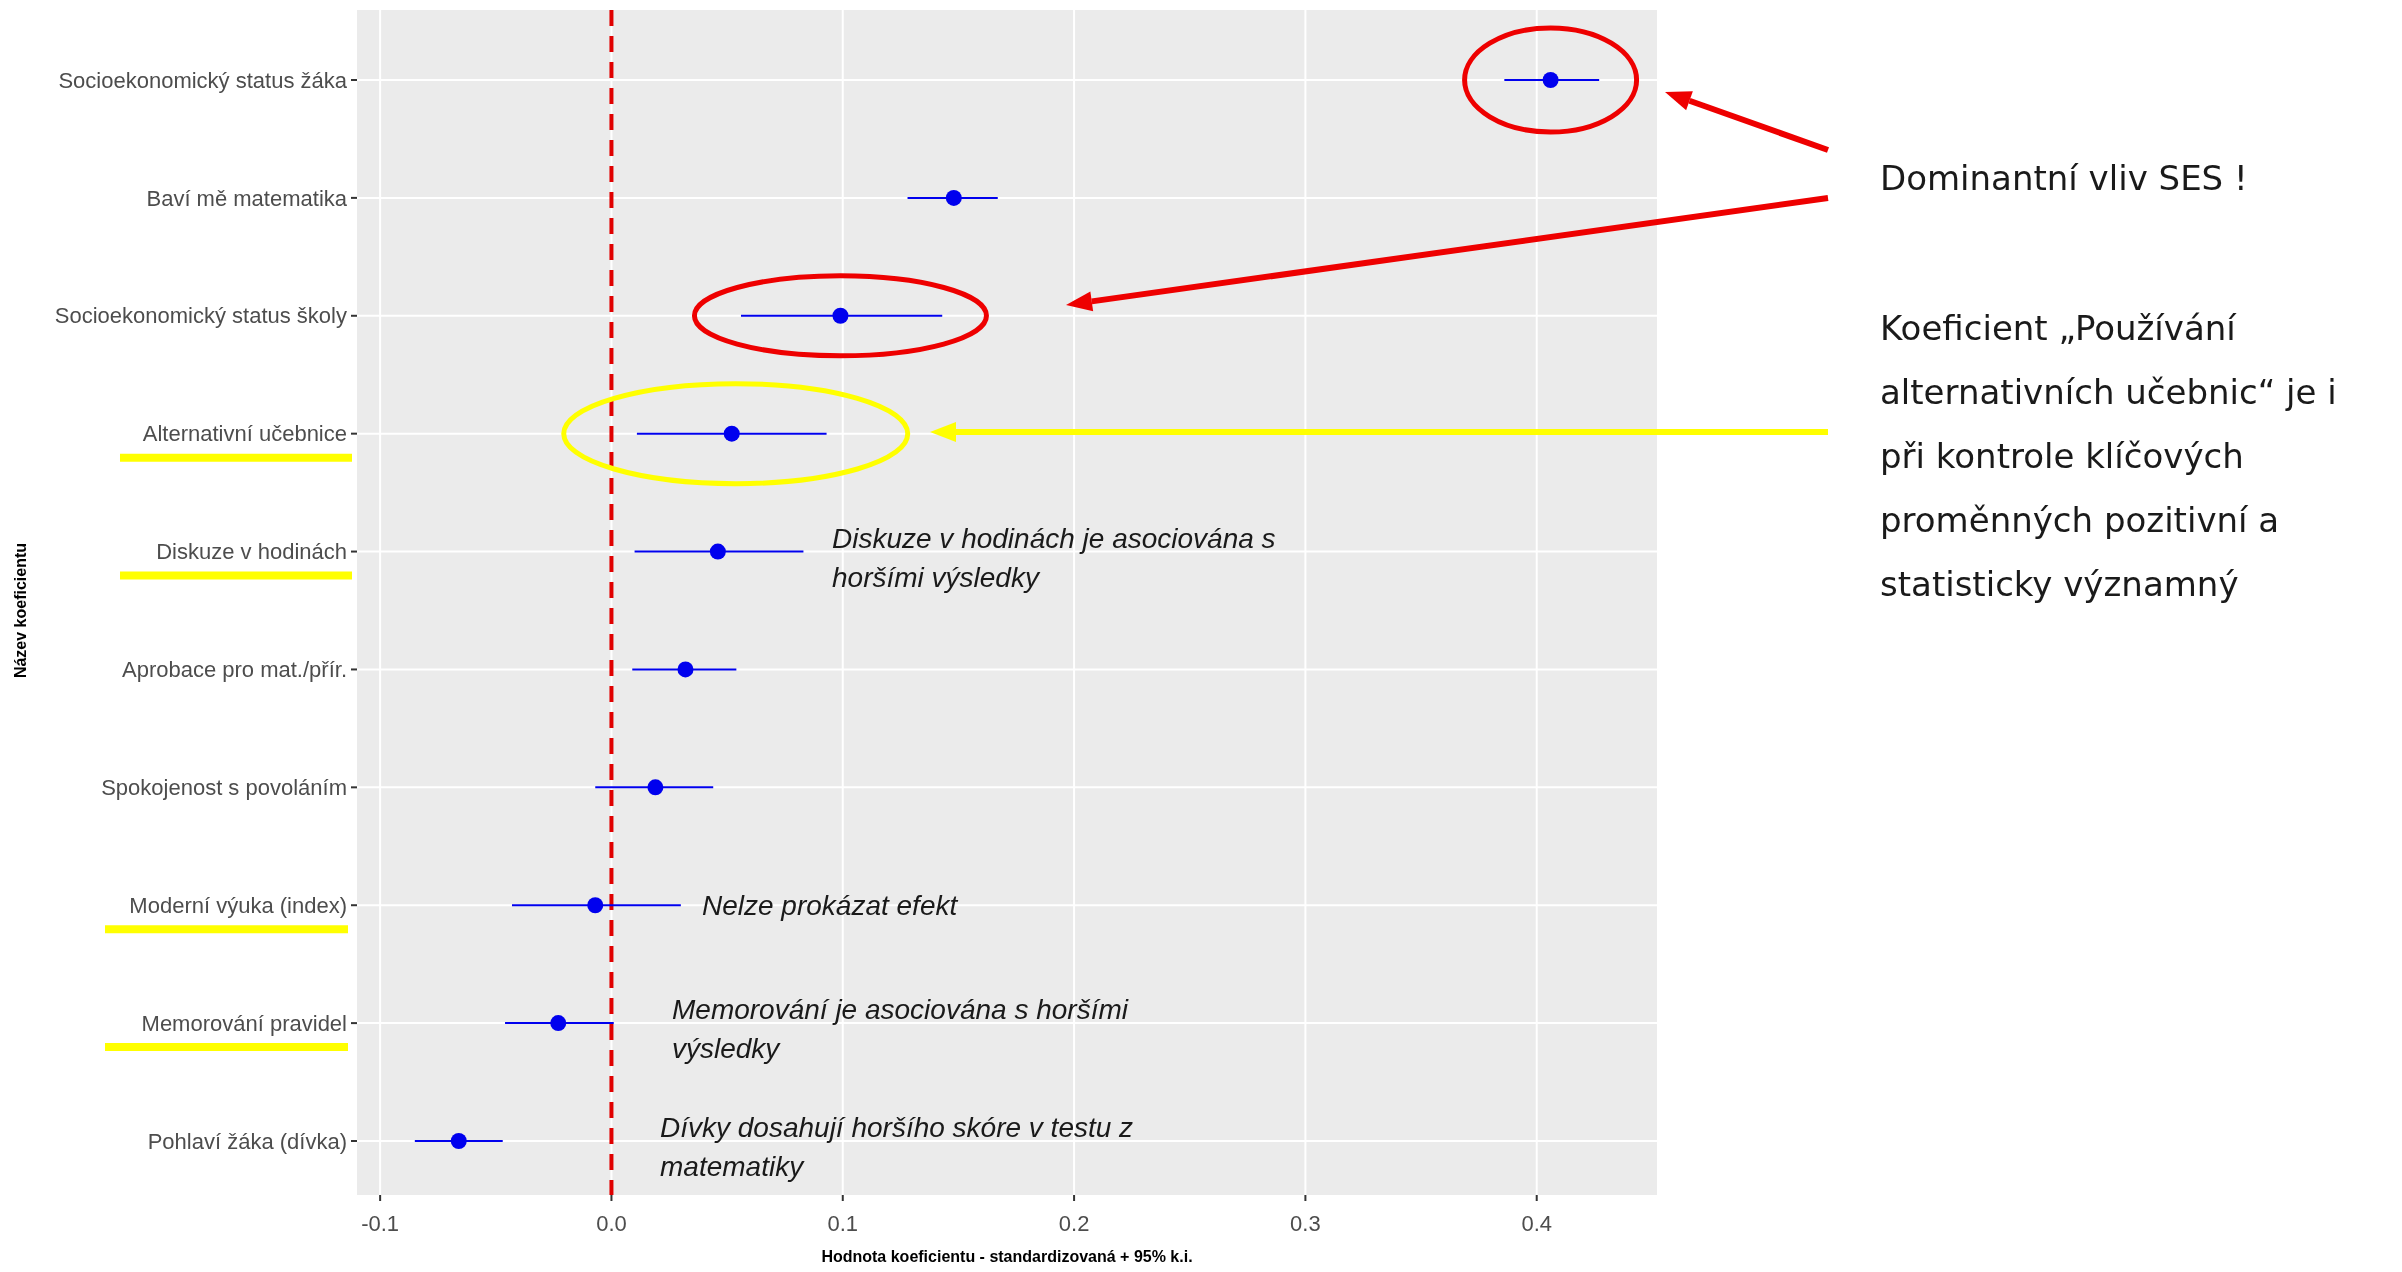 The height and width of the screenshot is (1272, 2402). I want to click on y-tick-label: Memorování pravidel, so click(244, 1023).